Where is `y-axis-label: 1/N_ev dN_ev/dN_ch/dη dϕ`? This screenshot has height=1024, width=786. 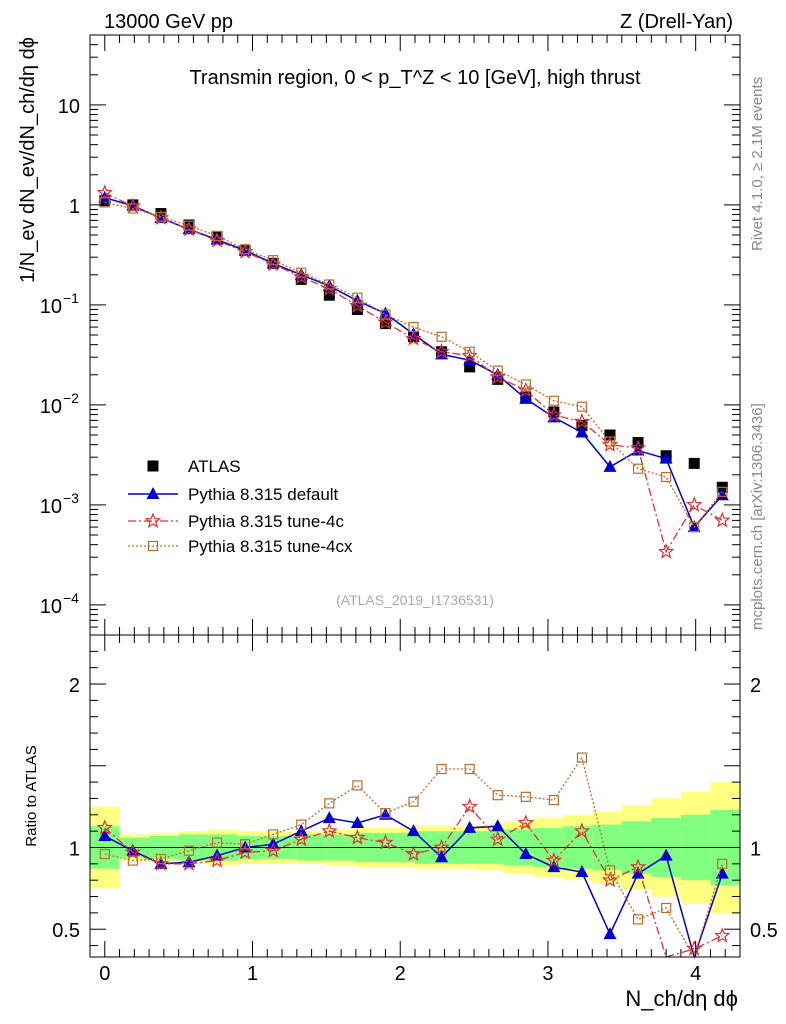 y-axis-label: 1/N_ev dN_ev/dN_ch/dη dϕ is located at coordinates (28, 160).